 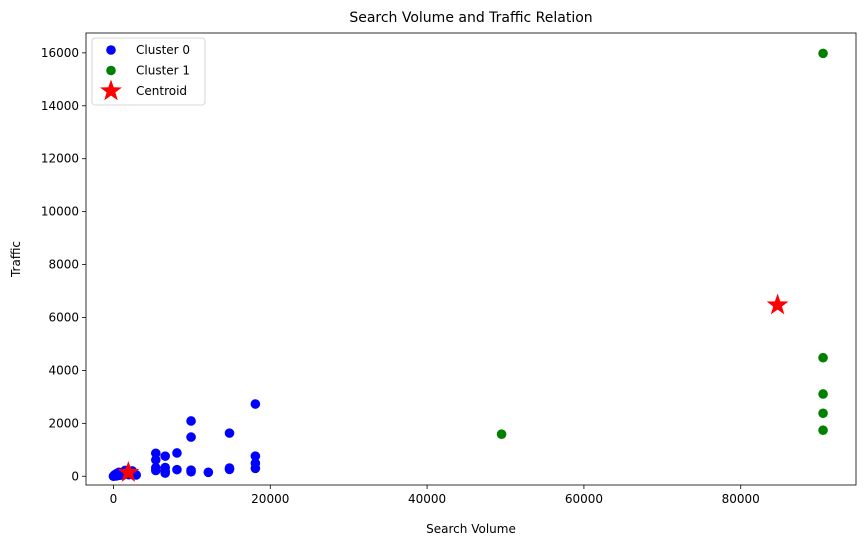 I want to click on y-axis-ticks: 0 2000 4000 6000 8000 10000 12000 14000 16000, so click(x=63, y=264).